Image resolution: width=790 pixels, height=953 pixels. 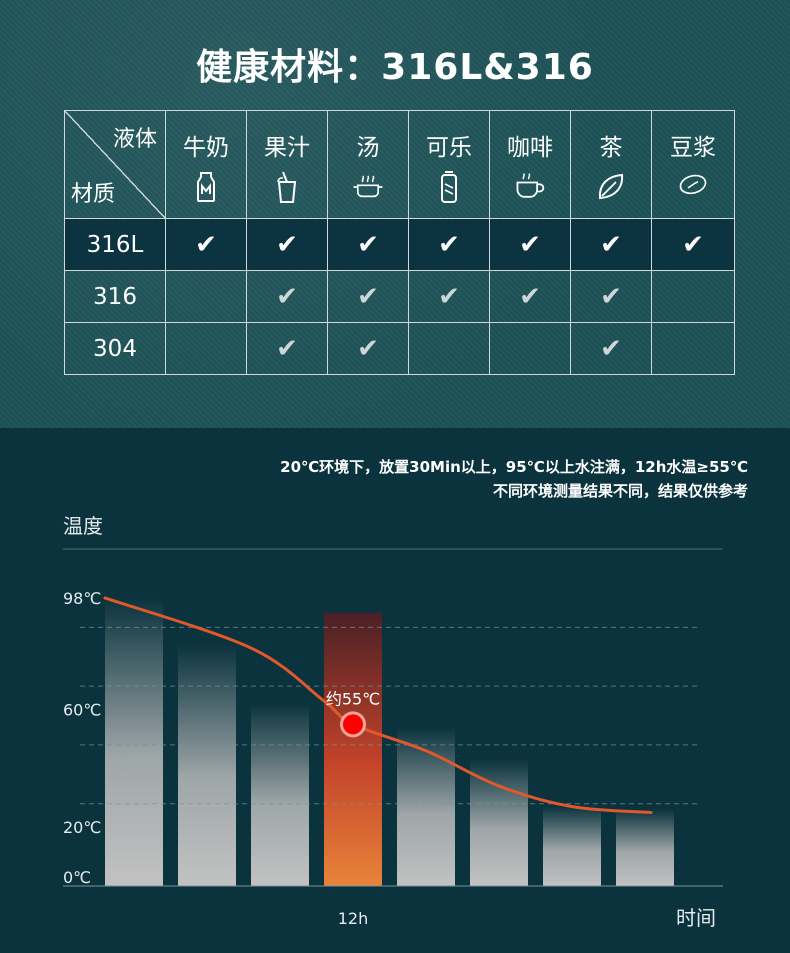 I want to click on material-name: 316L, so click(x=115, y=244).